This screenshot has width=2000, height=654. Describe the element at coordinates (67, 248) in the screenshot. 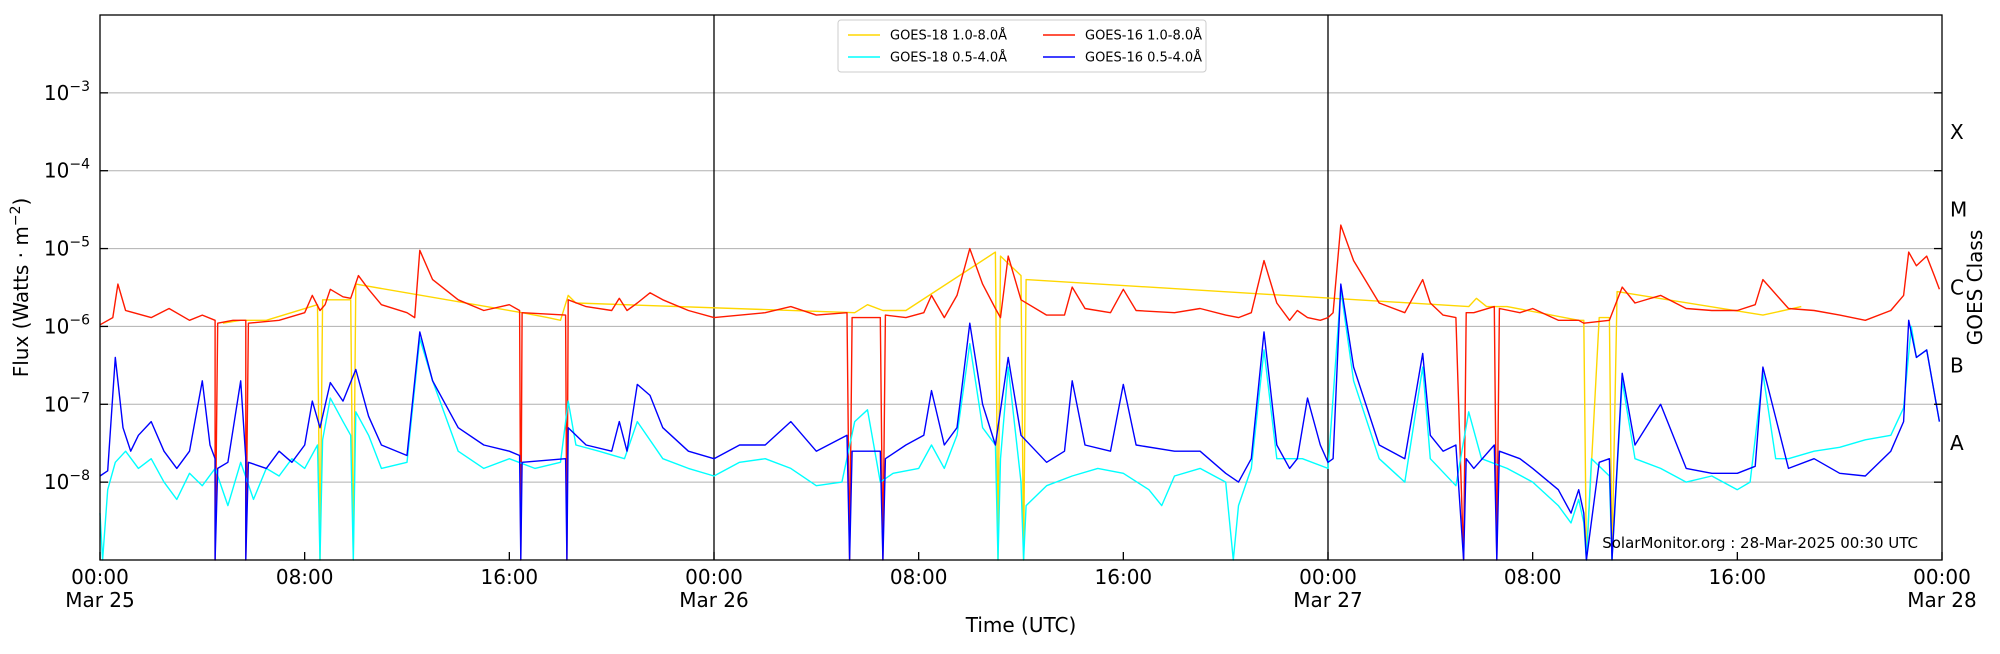

I see `y-tick-label: 10⁻⁵` at that location.